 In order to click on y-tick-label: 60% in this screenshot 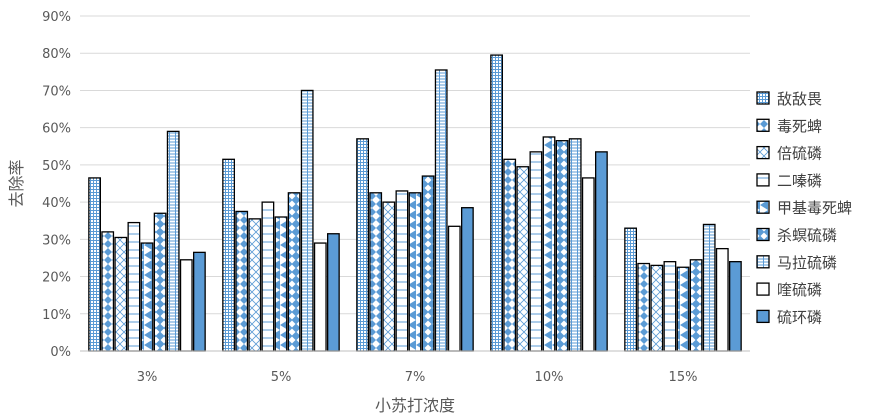, I will do `click(56, 129)`.